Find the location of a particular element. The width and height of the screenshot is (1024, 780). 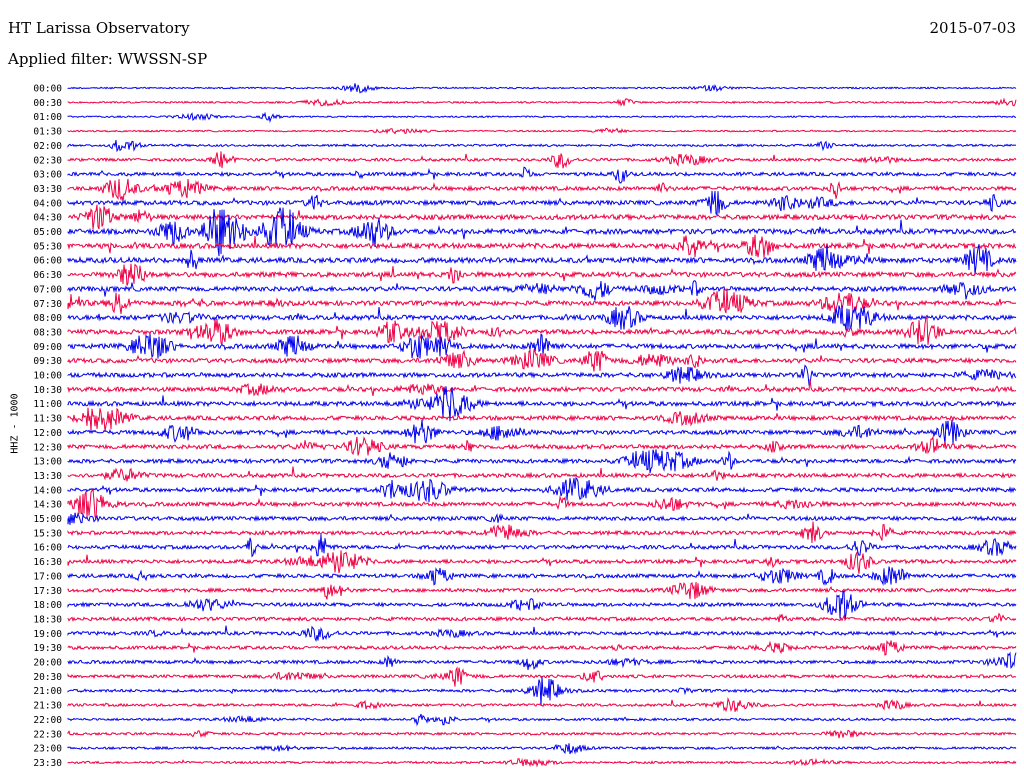

time-tick-label: 15:00 is located at coordinates (47, 519).